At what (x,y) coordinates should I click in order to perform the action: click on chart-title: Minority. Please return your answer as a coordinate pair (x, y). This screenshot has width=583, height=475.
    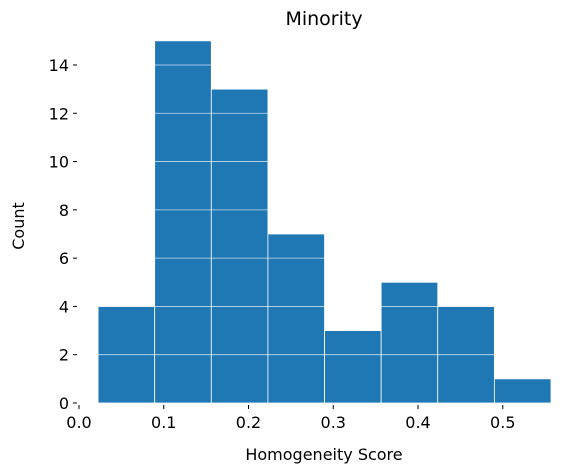
    Looking at the image, I should click on (323, 19).